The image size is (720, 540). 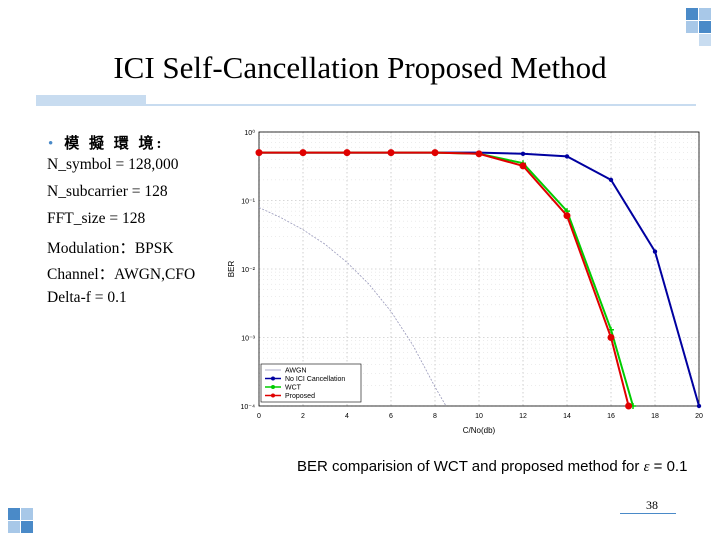 I want to click on title-accent-bar, so click(x=91, y=99).